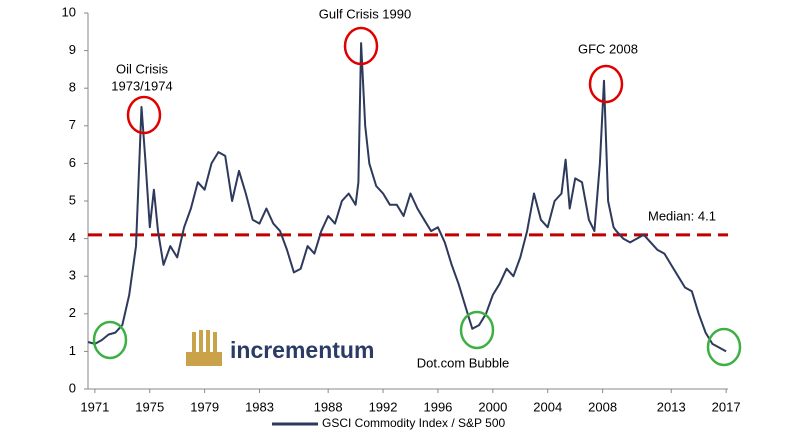 This screenshot has width=808, height=430. What do you see at coordinates (492, 406) in the screenshot?
I see `x-tick-label: 2000` at bounding box center [492, 406].